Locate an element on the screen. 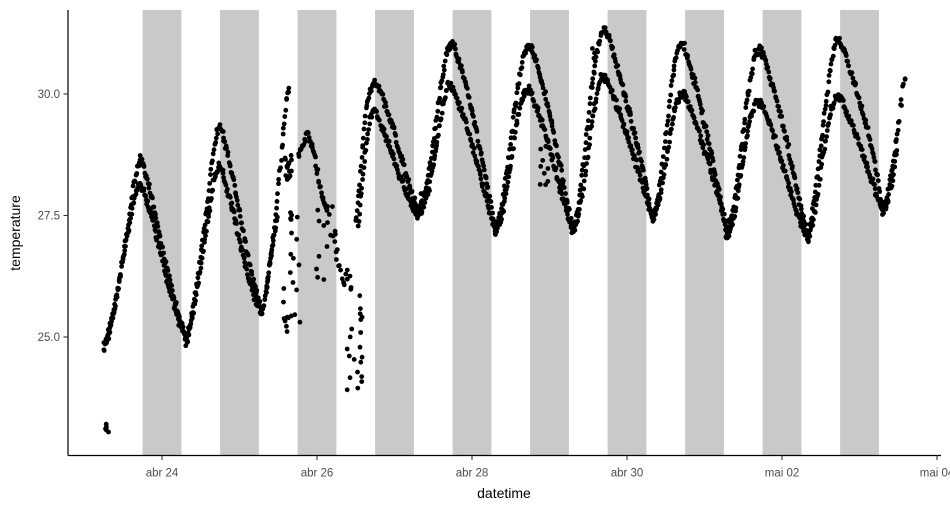  x-tick-label: mai 02 is located at coordinates (782, 474).